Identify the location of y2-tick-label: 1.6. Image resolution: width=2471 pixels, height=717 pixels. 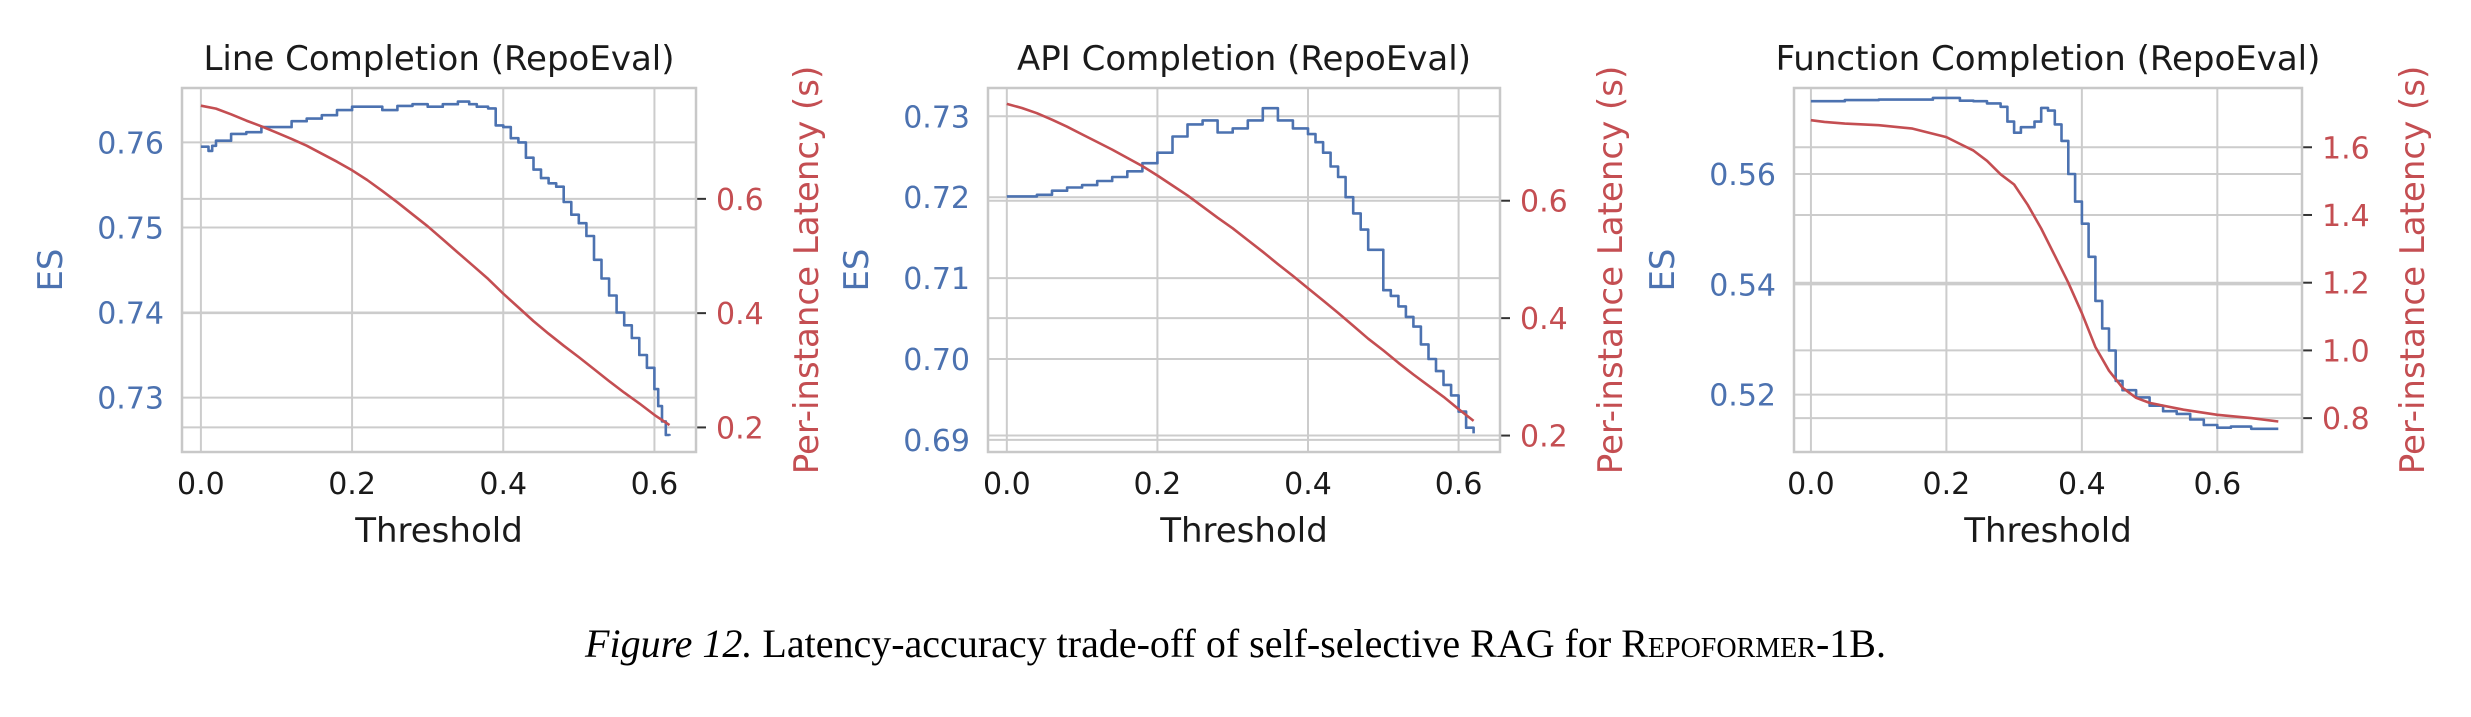
(2346, 148).